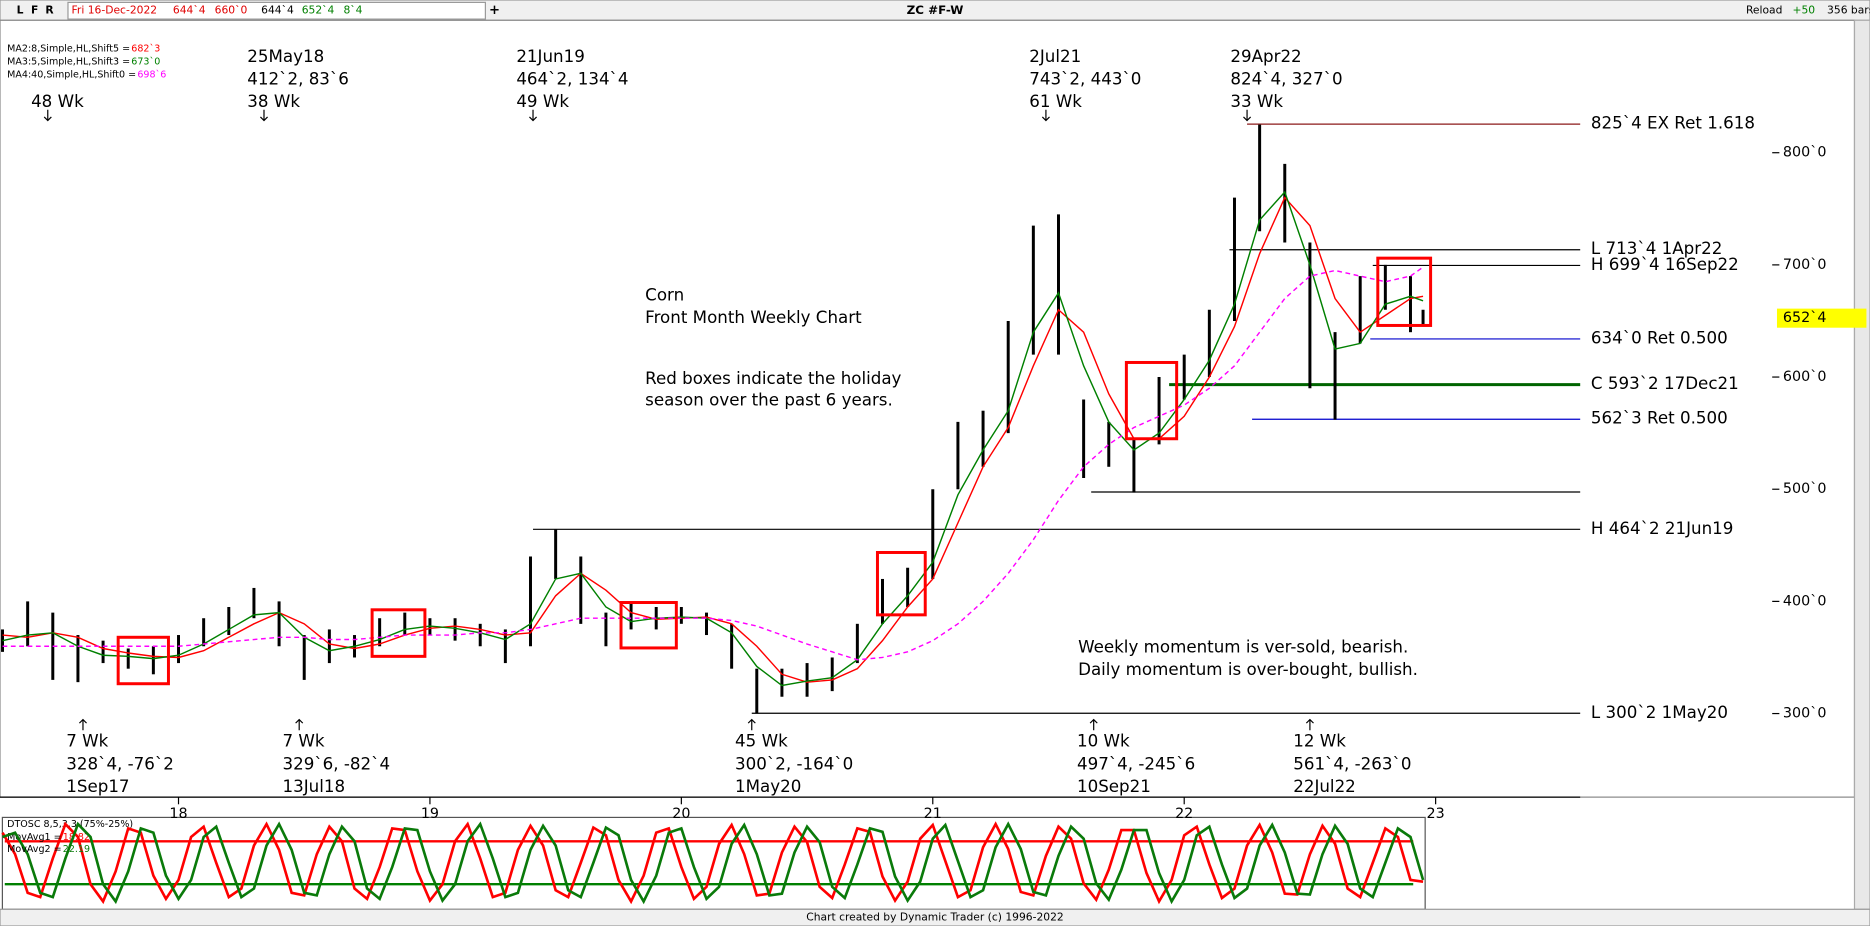 This screenshot has width=1870, height=926. Describe the element at coordinates (761, 741) in the screenshot. I see `pivot-label: 45 Wk` at that location.